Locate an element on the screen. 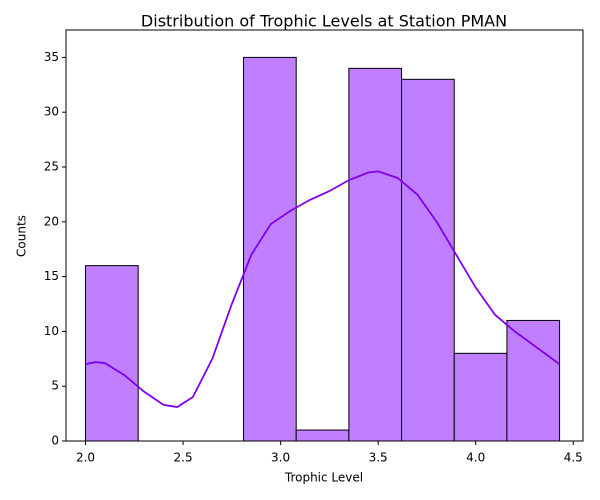  y-tick-label: 0 is located at coordinates (55, 441).